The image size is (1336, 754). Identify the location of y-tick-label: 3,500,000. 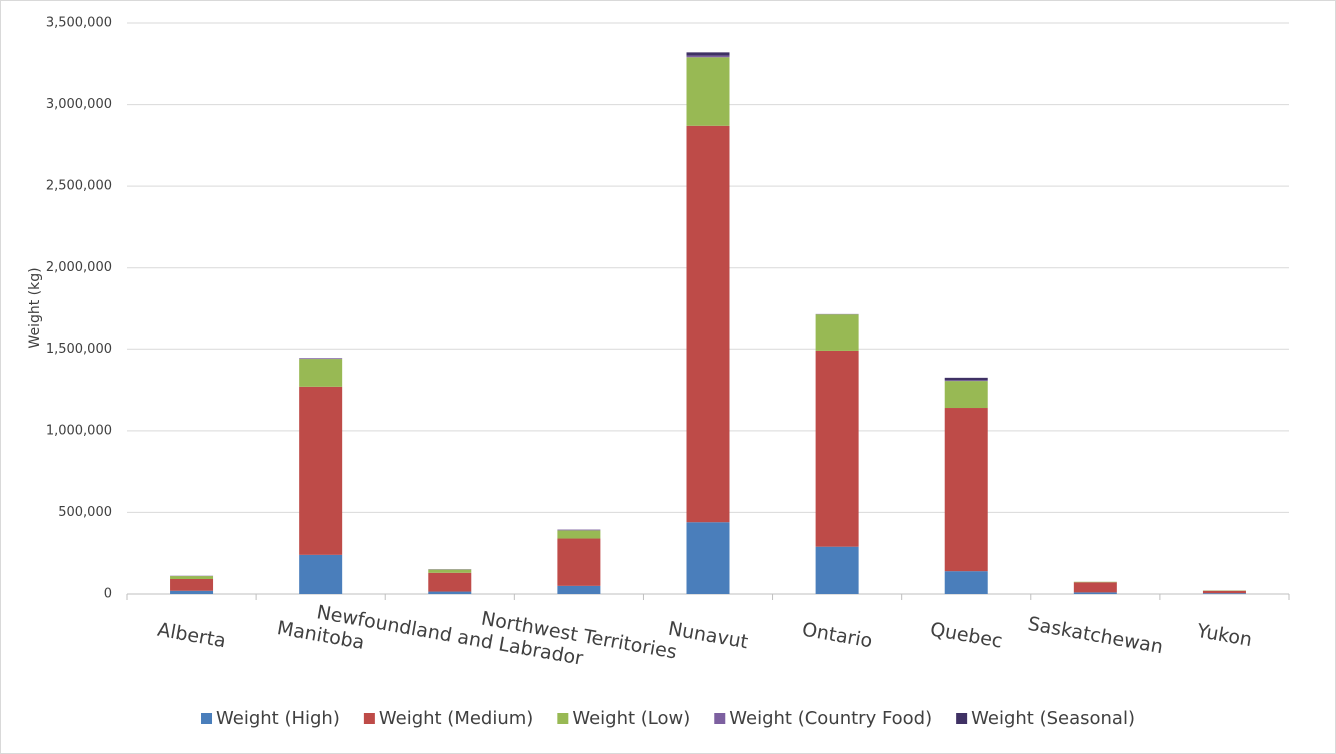
(79, 23).